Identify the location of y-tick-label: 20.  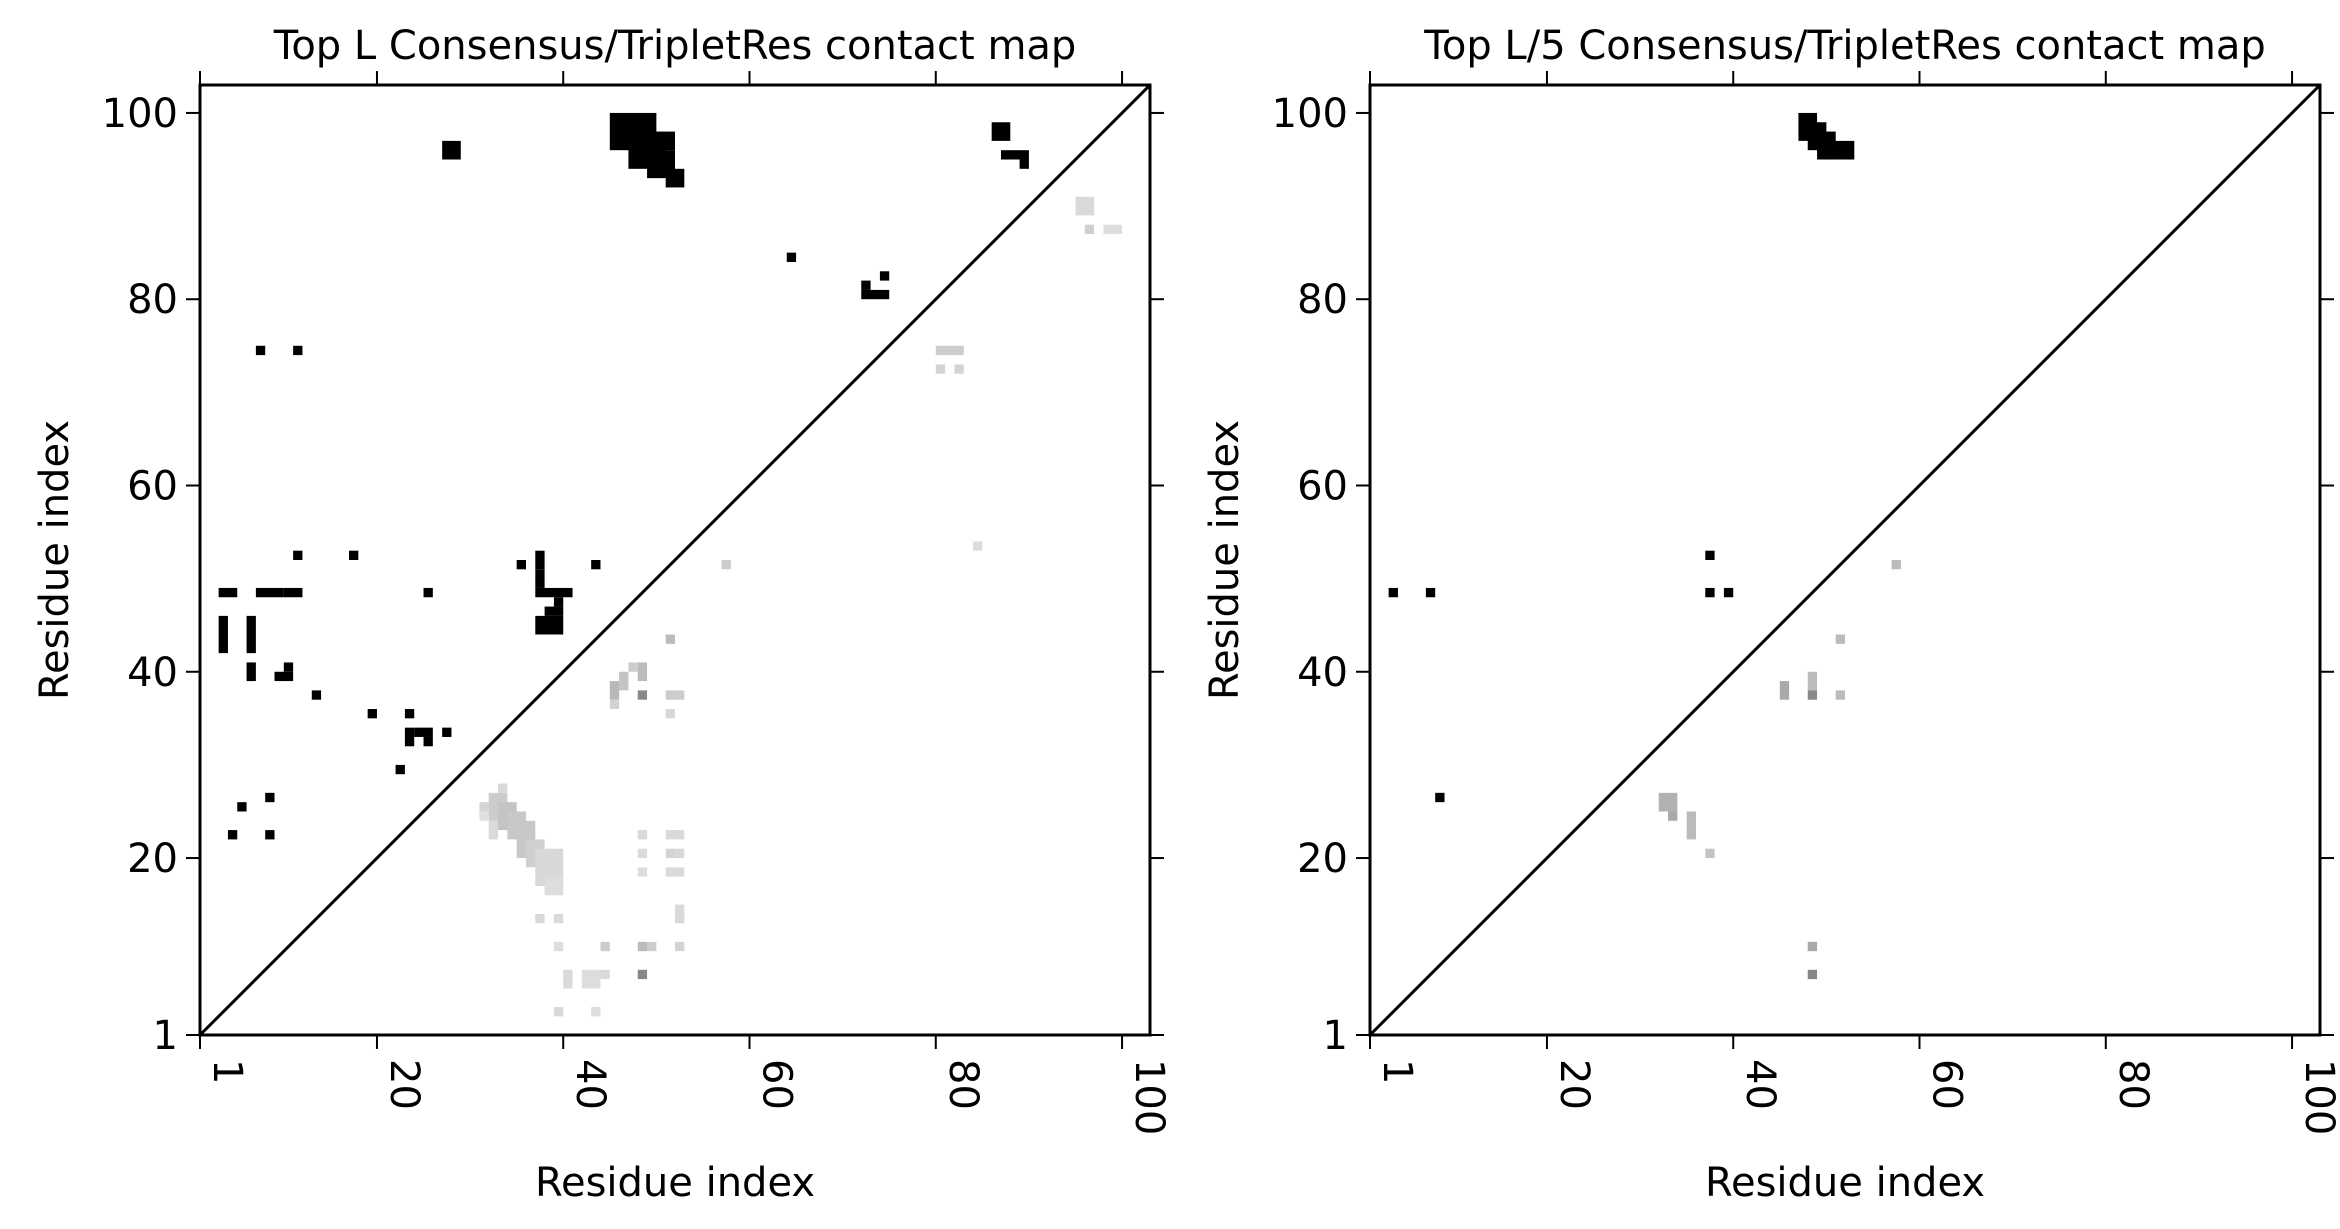
(152, 859).